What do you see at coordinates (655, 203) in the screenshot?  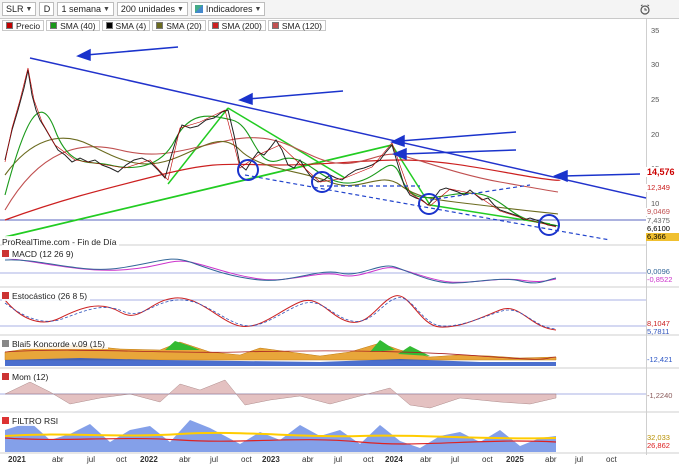 I see `axis-tick: 10` at bounding box center [655, 203].